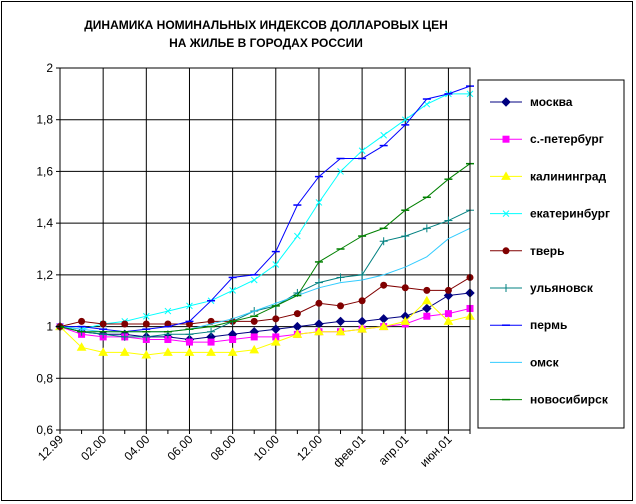 This screenshot has height=504, width=636. Describe the element at coordinates (436, 451) in the screenshot. I see `x-tick-label: июн.01` at that location.